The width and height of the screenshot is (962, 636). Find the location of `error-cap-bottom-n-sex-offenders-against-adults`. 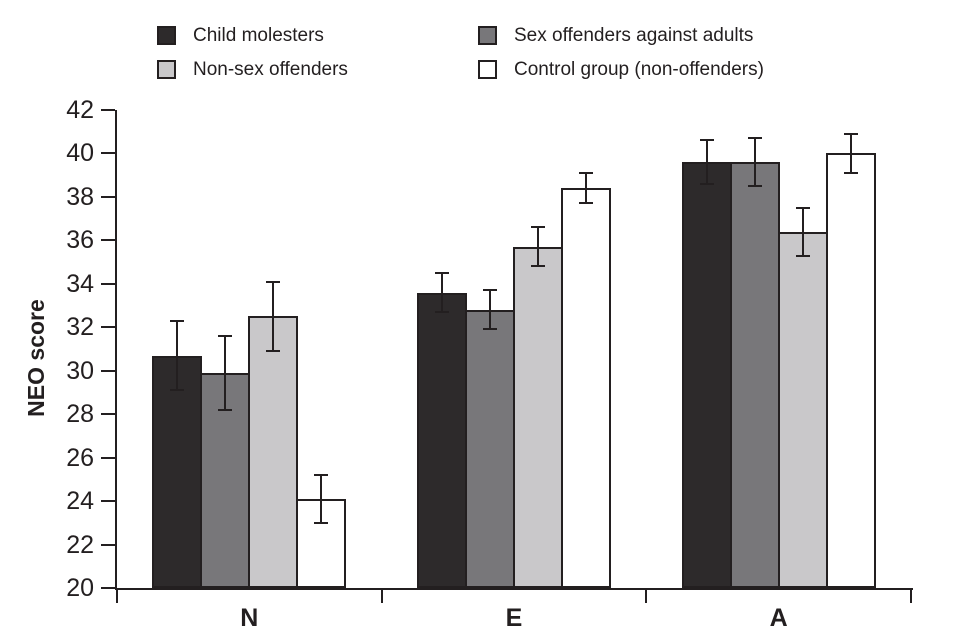

error-cap-bottom-n-sex-offenders-against-adults is located at coordinates (225, 409).